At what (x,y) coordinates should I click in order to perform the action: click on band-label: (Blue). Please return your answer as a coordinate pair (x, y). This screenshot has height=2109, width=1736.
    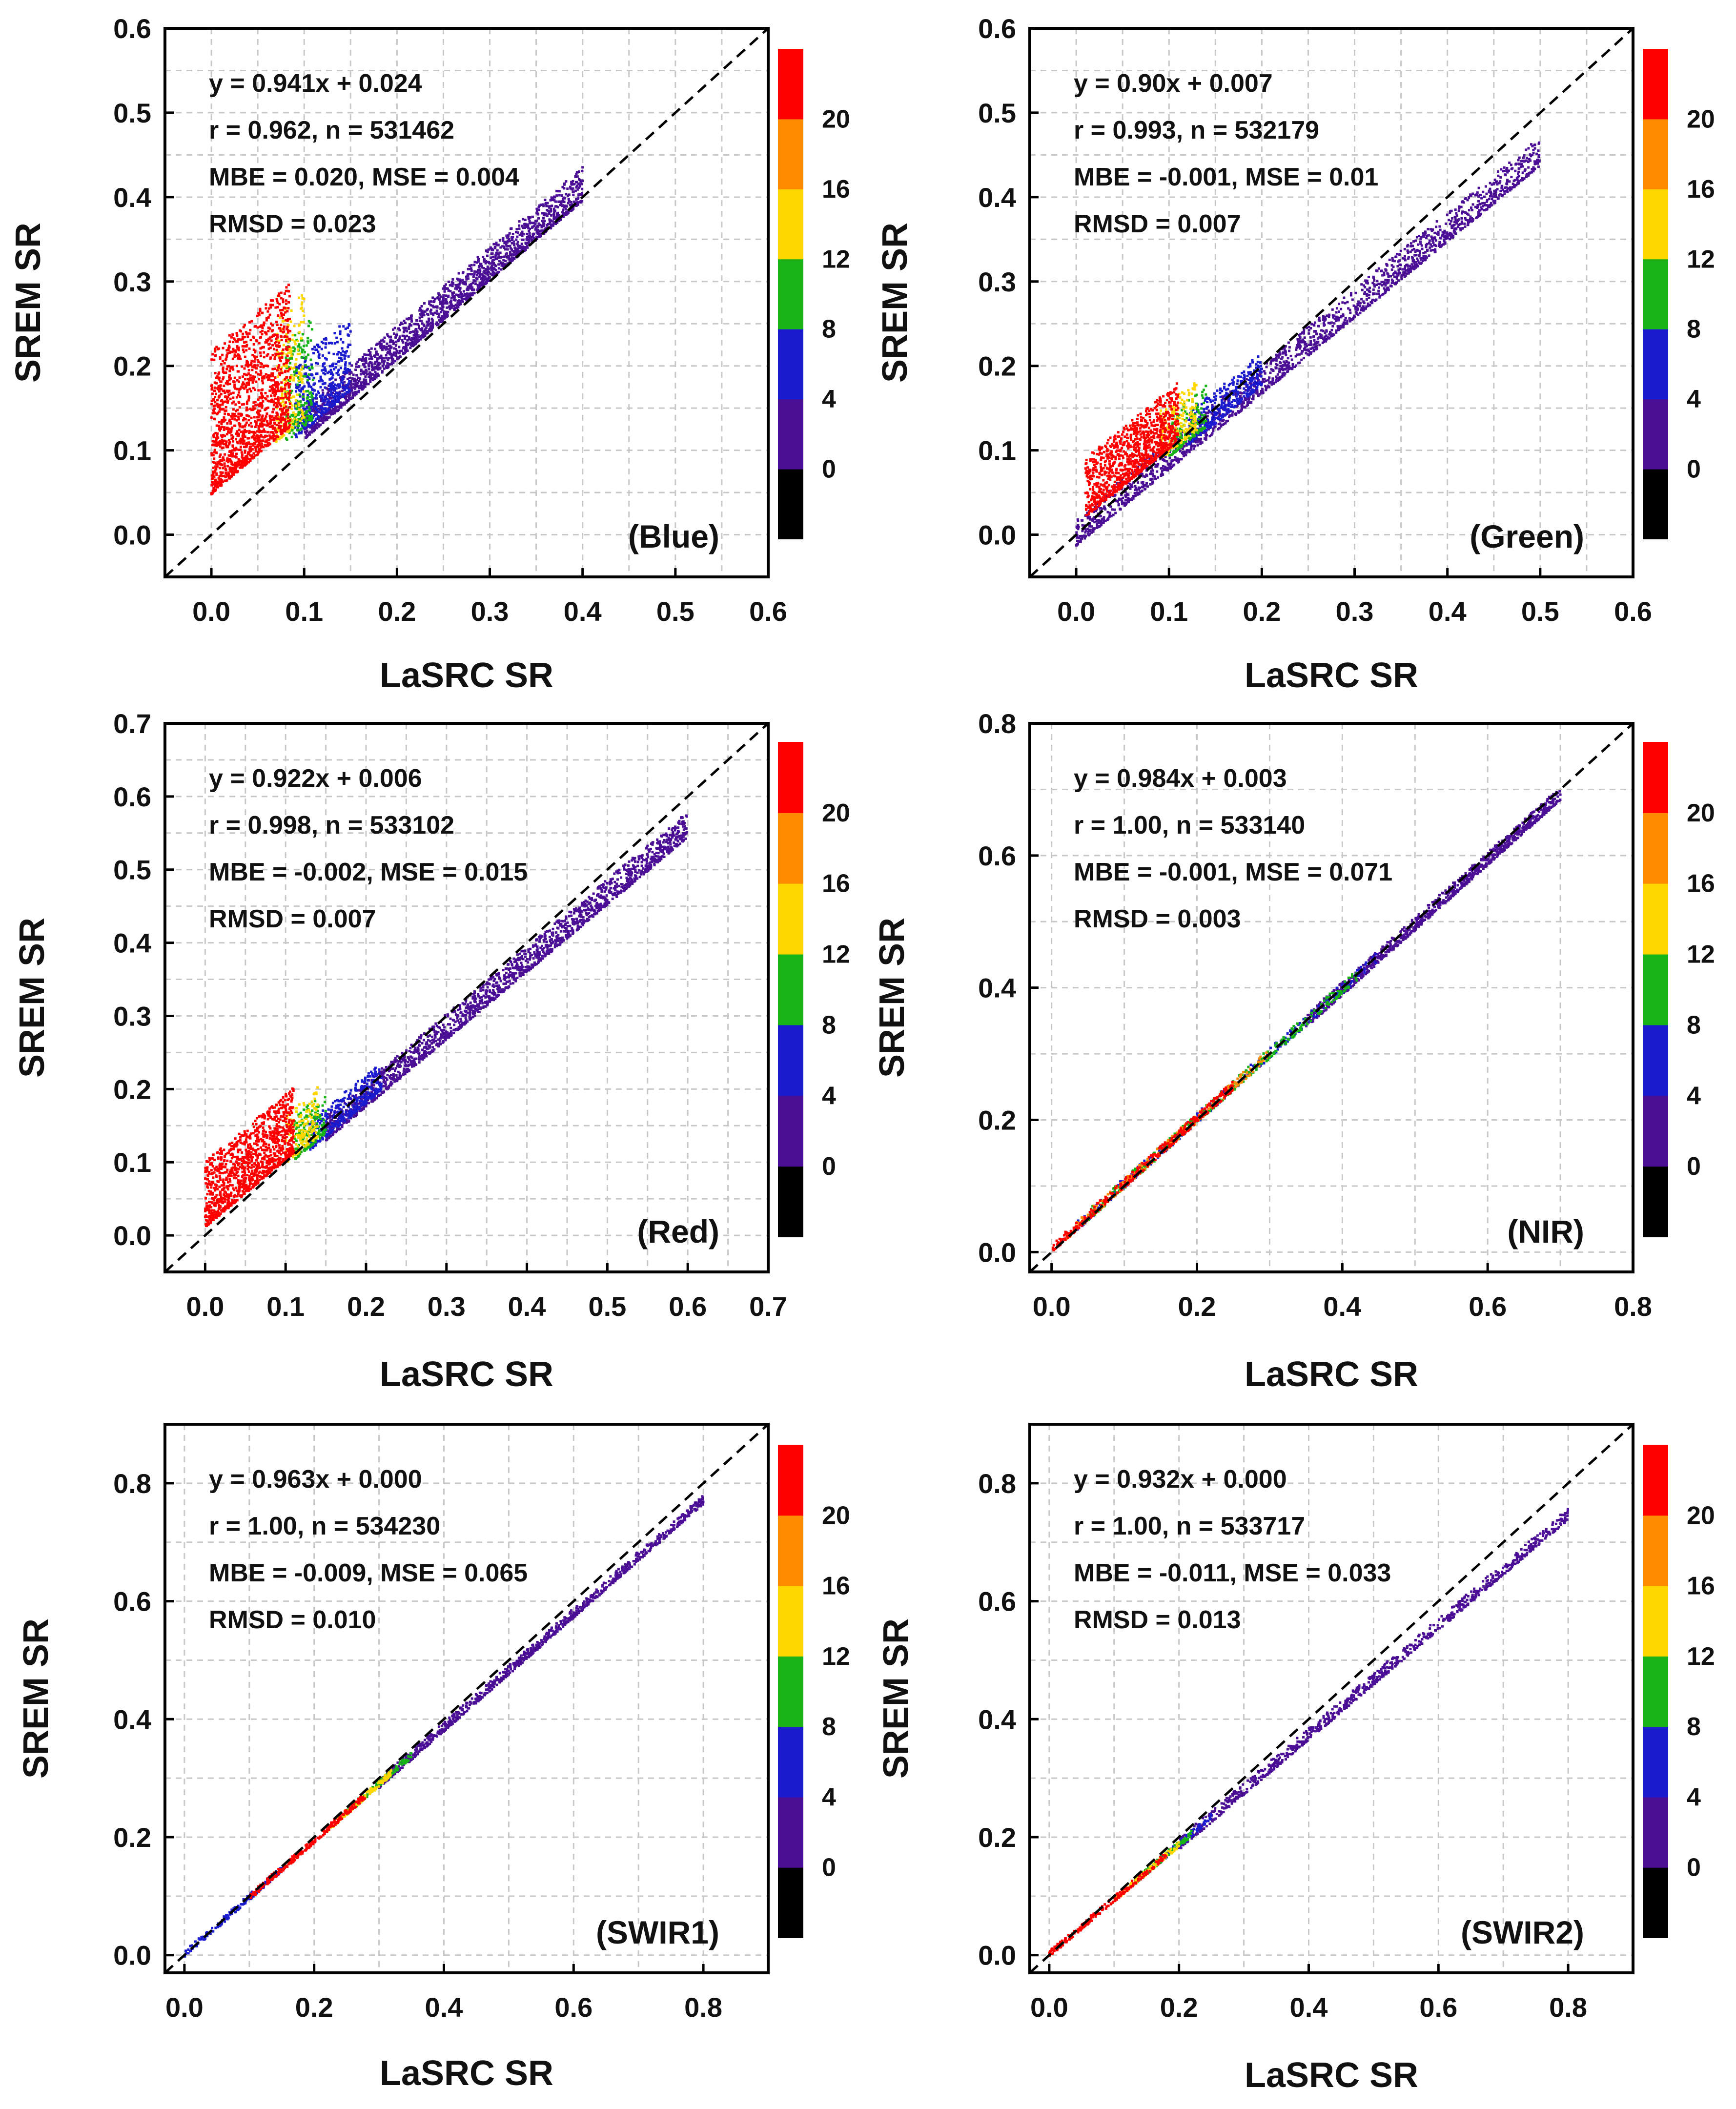
    Looking at the image, I should click on (673, 536).